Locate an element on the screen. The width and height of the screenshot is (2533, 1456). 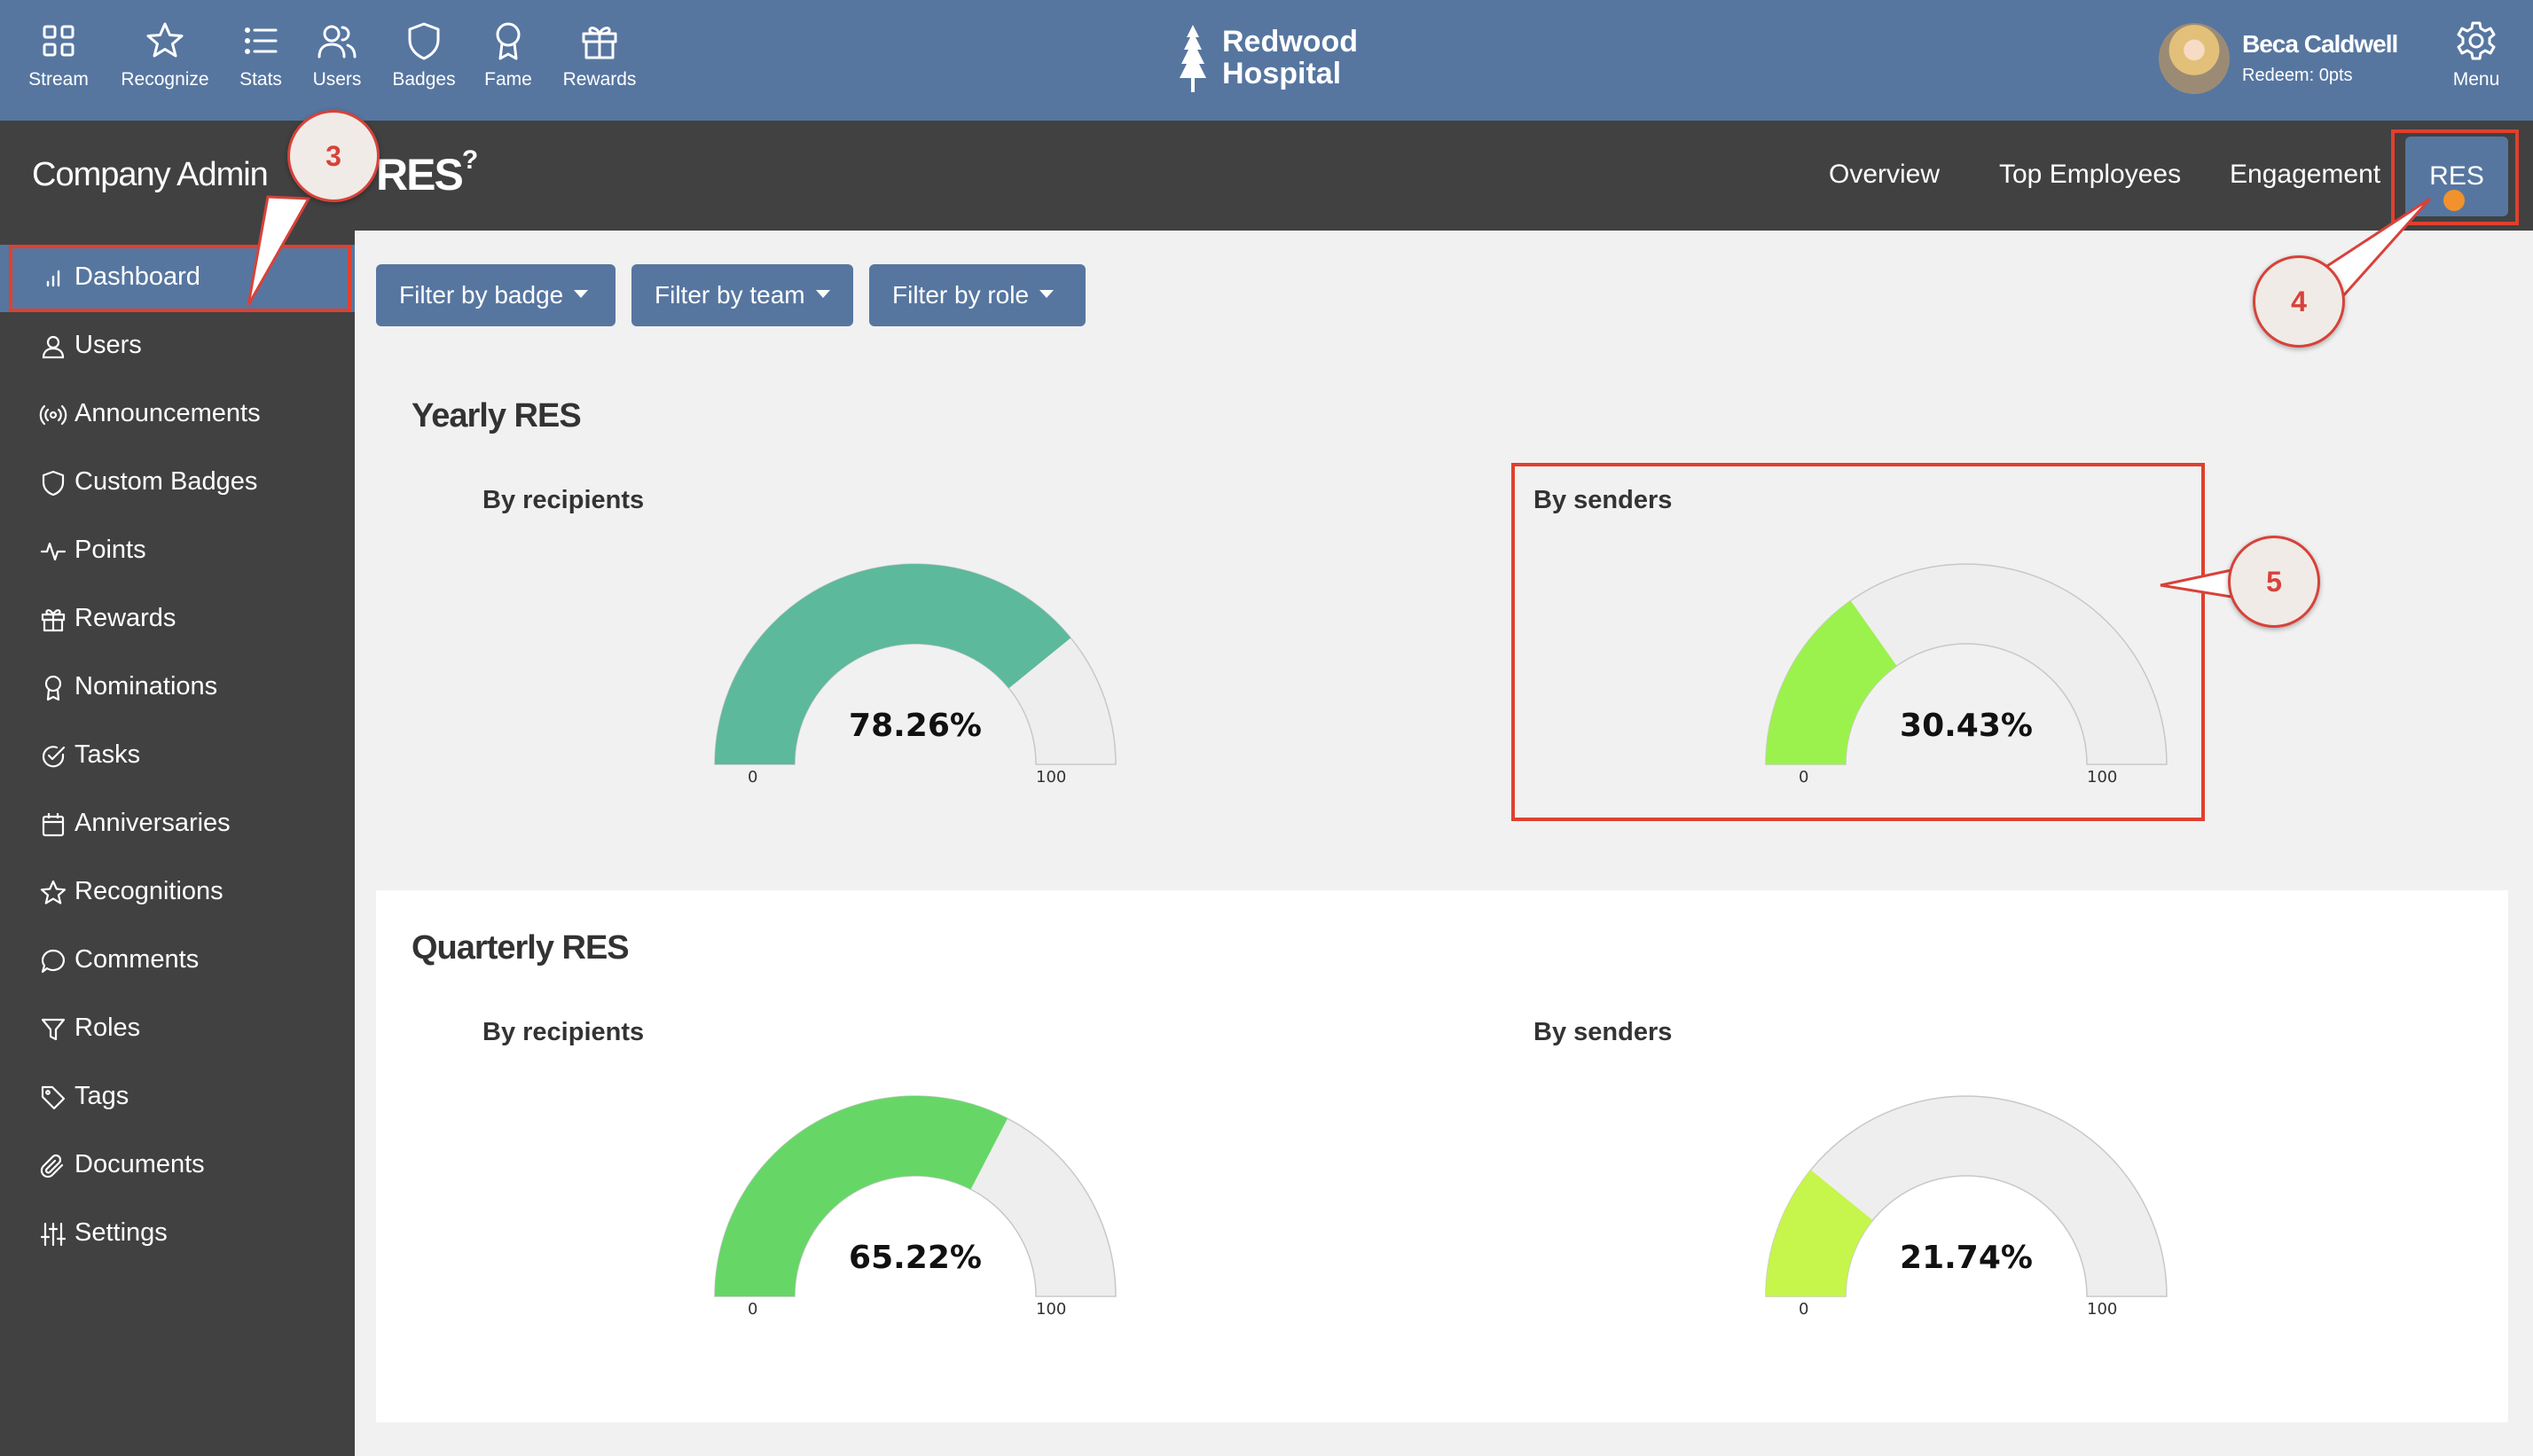
nav-badges: Badges is located at coordinates (424, 55).